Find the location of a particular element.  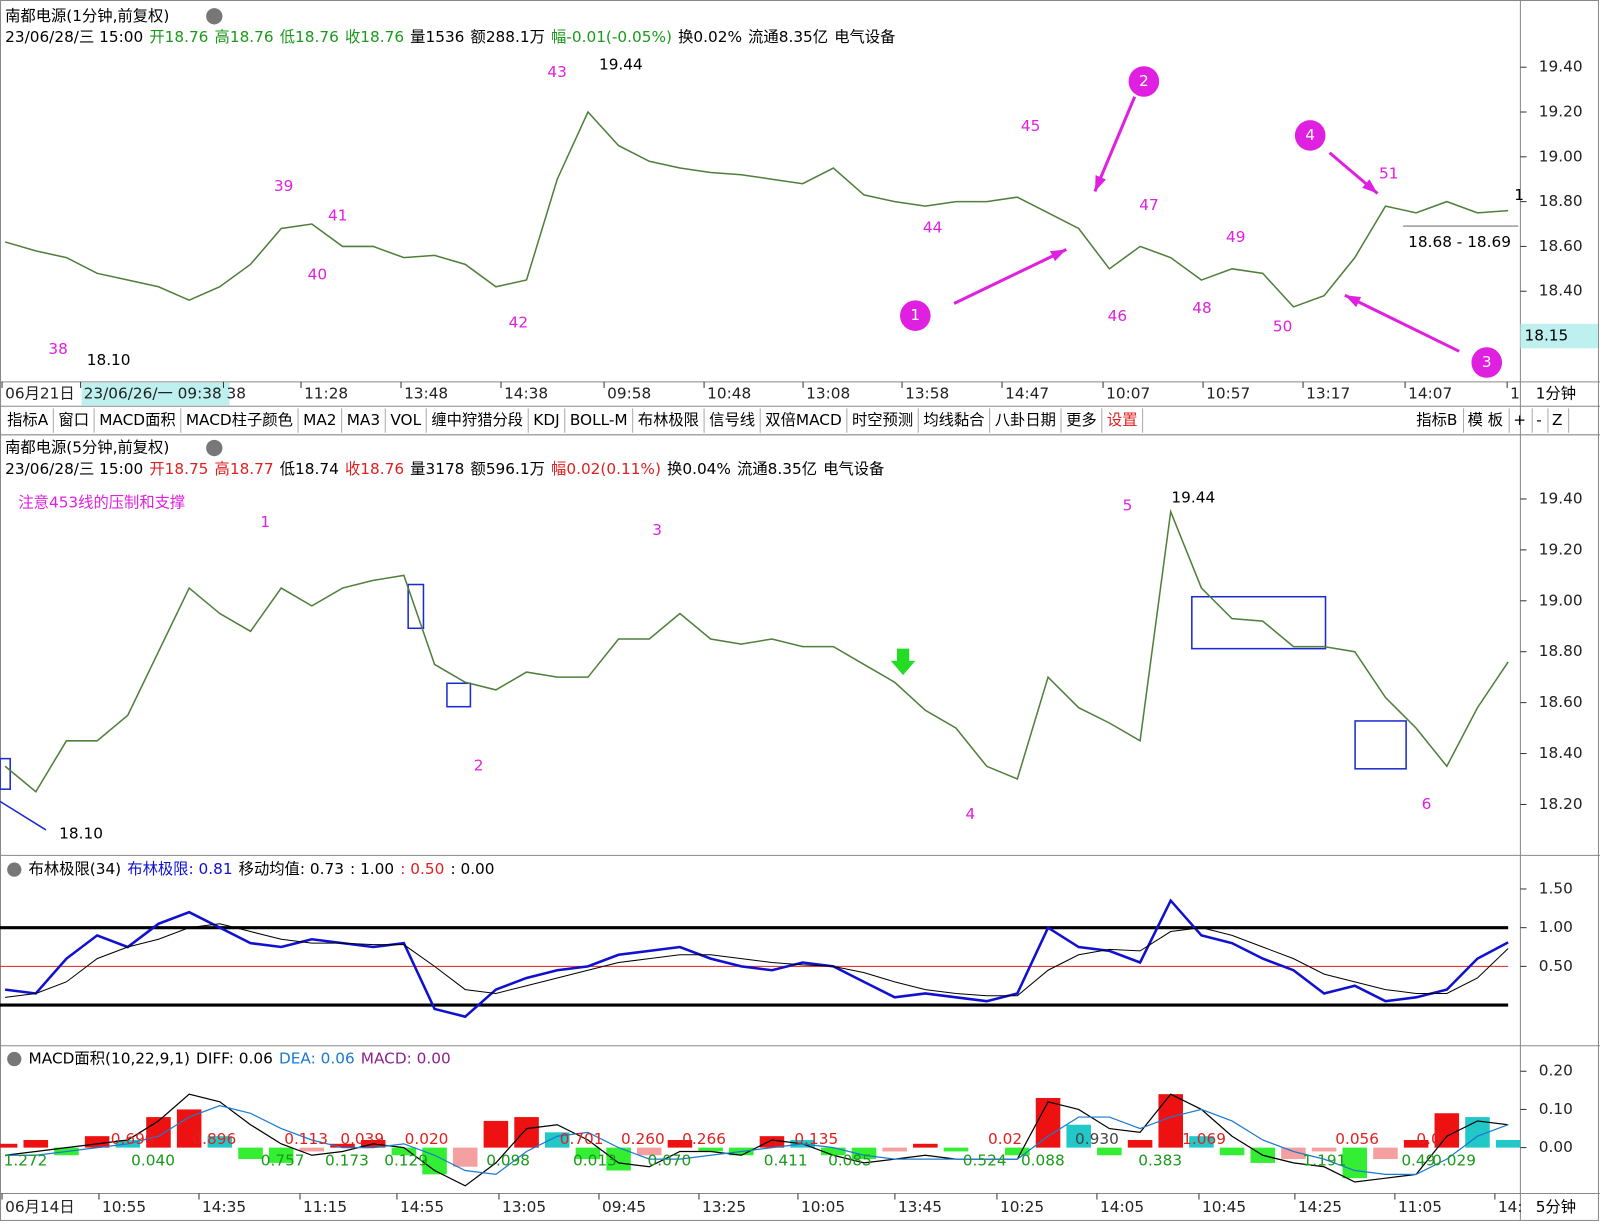

info-item: 额288.1万 is located at coordinates (508, 37).